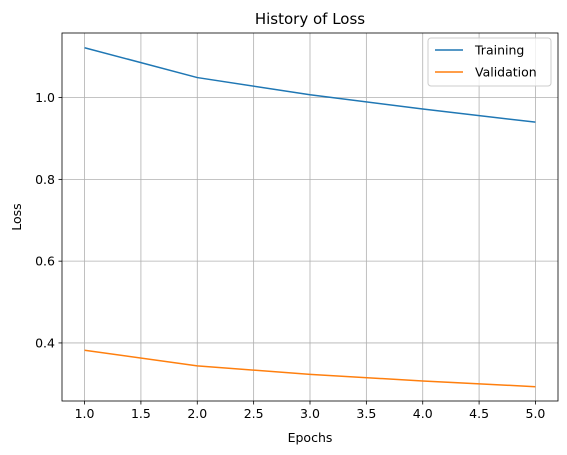 This screenshot has width=567, height=455. I want to click on x-tick-label: 2.0, so click(197, 413).